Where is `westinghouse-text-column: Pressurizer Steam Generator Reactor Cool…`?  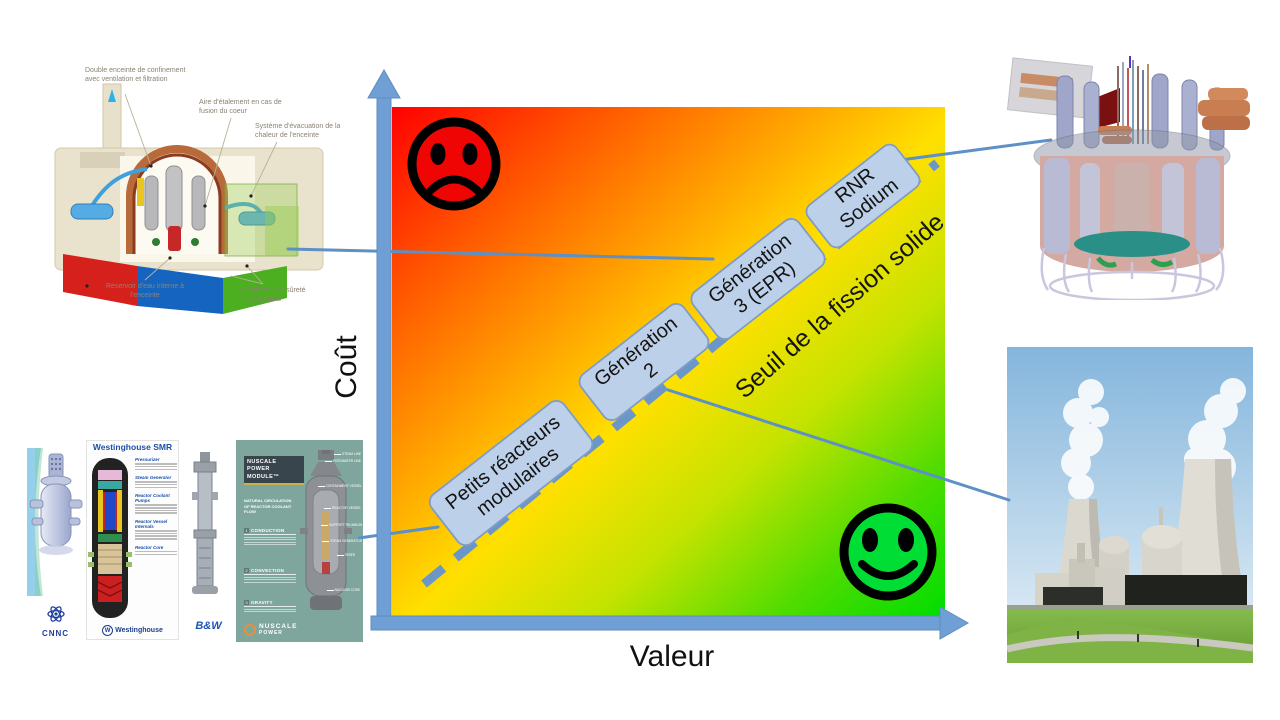 westinghouse-text-column: Pressurizer Steam Generator Reactor Cool… is located at coordinates (156, 508).